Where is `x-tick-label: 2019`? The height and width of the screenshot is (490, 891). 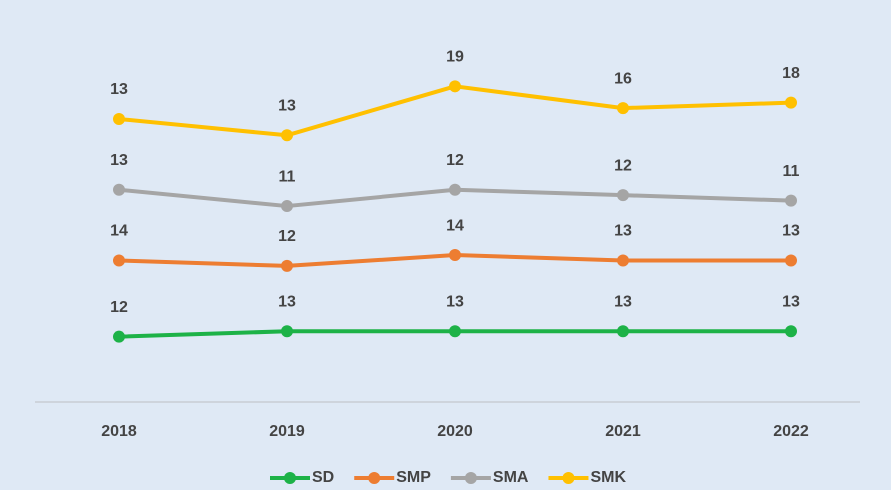 x-tick-label: 2019 is located at coordinates (287, 431).